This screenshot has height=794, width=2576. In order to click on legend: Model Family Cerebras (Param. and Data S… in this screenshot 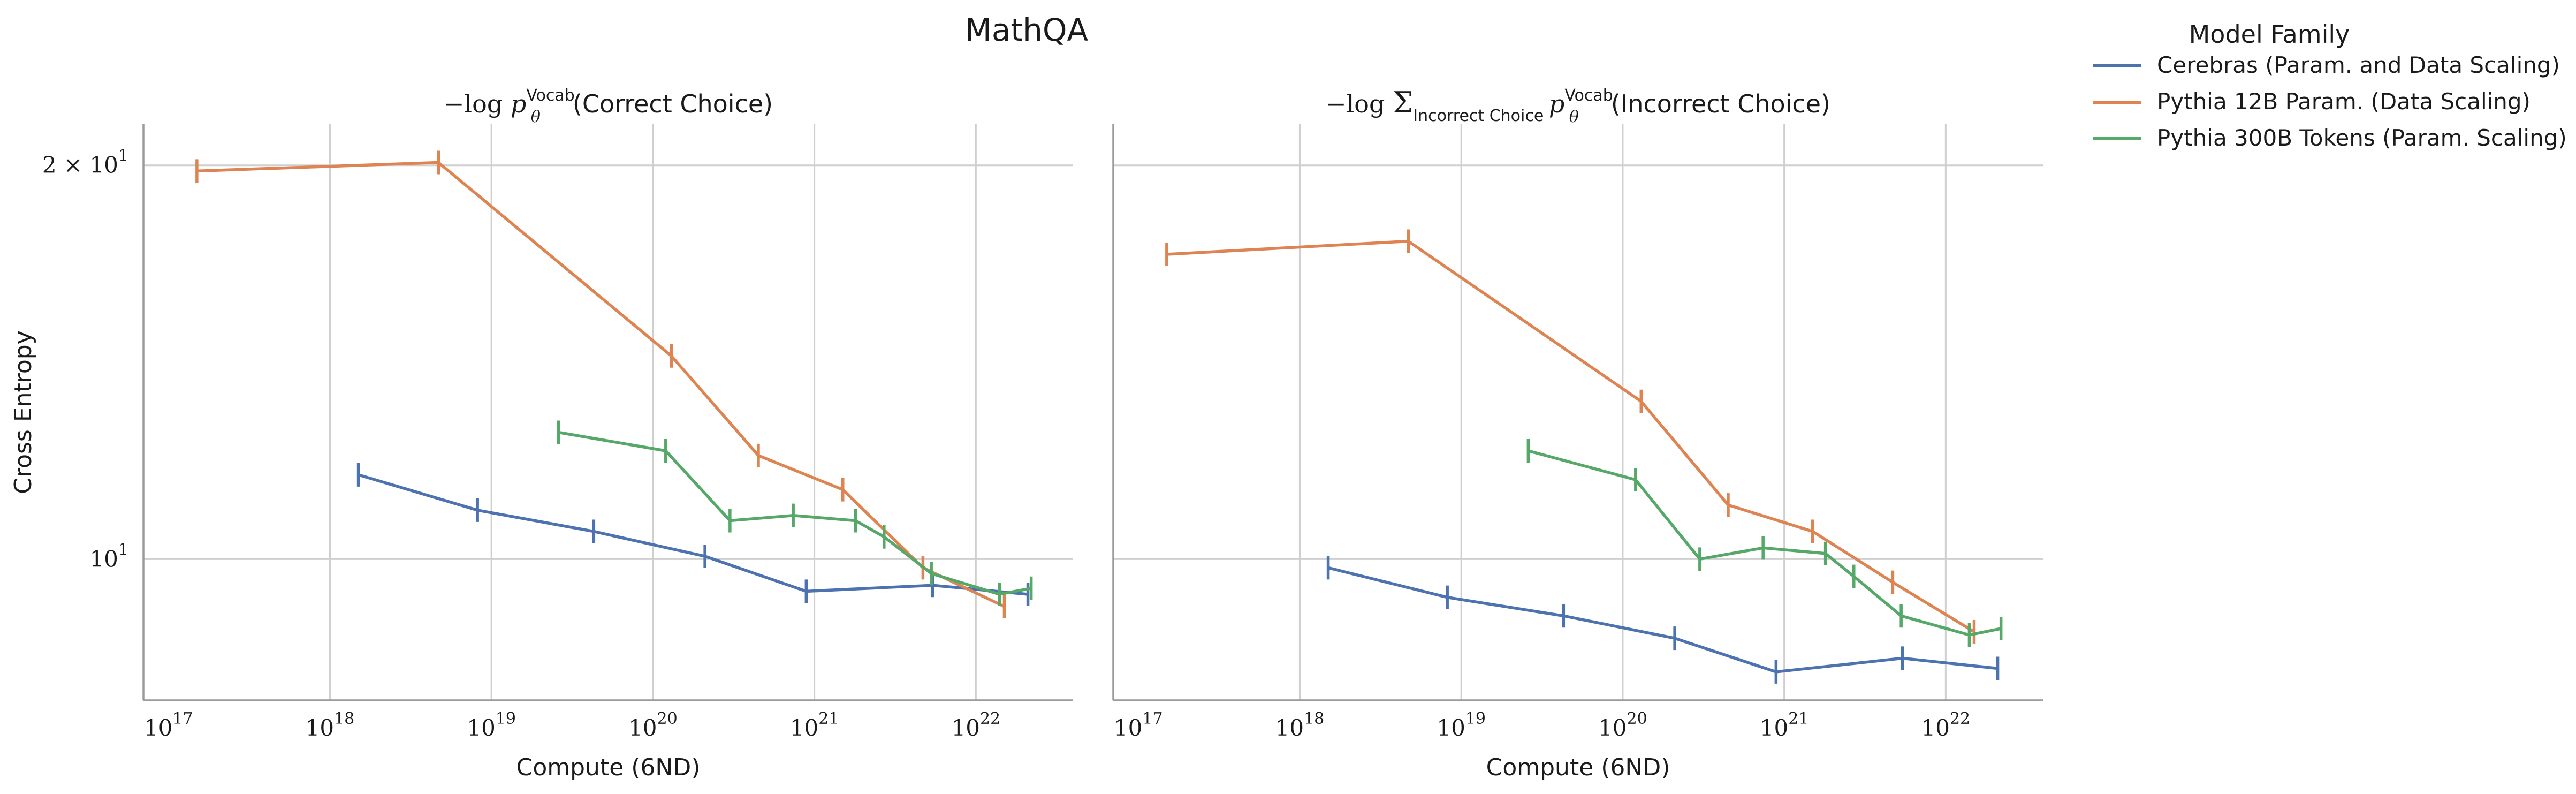, I will do `click(2330, 85)`.